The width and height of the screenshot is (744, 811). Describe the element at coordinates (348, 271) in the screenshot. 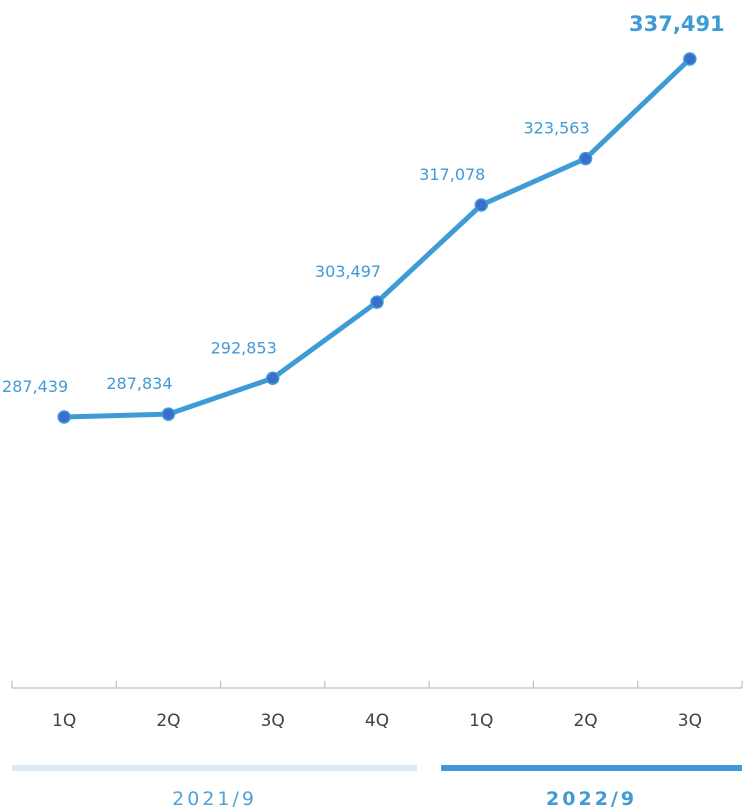

I see `data-label: 303,497` at that location.